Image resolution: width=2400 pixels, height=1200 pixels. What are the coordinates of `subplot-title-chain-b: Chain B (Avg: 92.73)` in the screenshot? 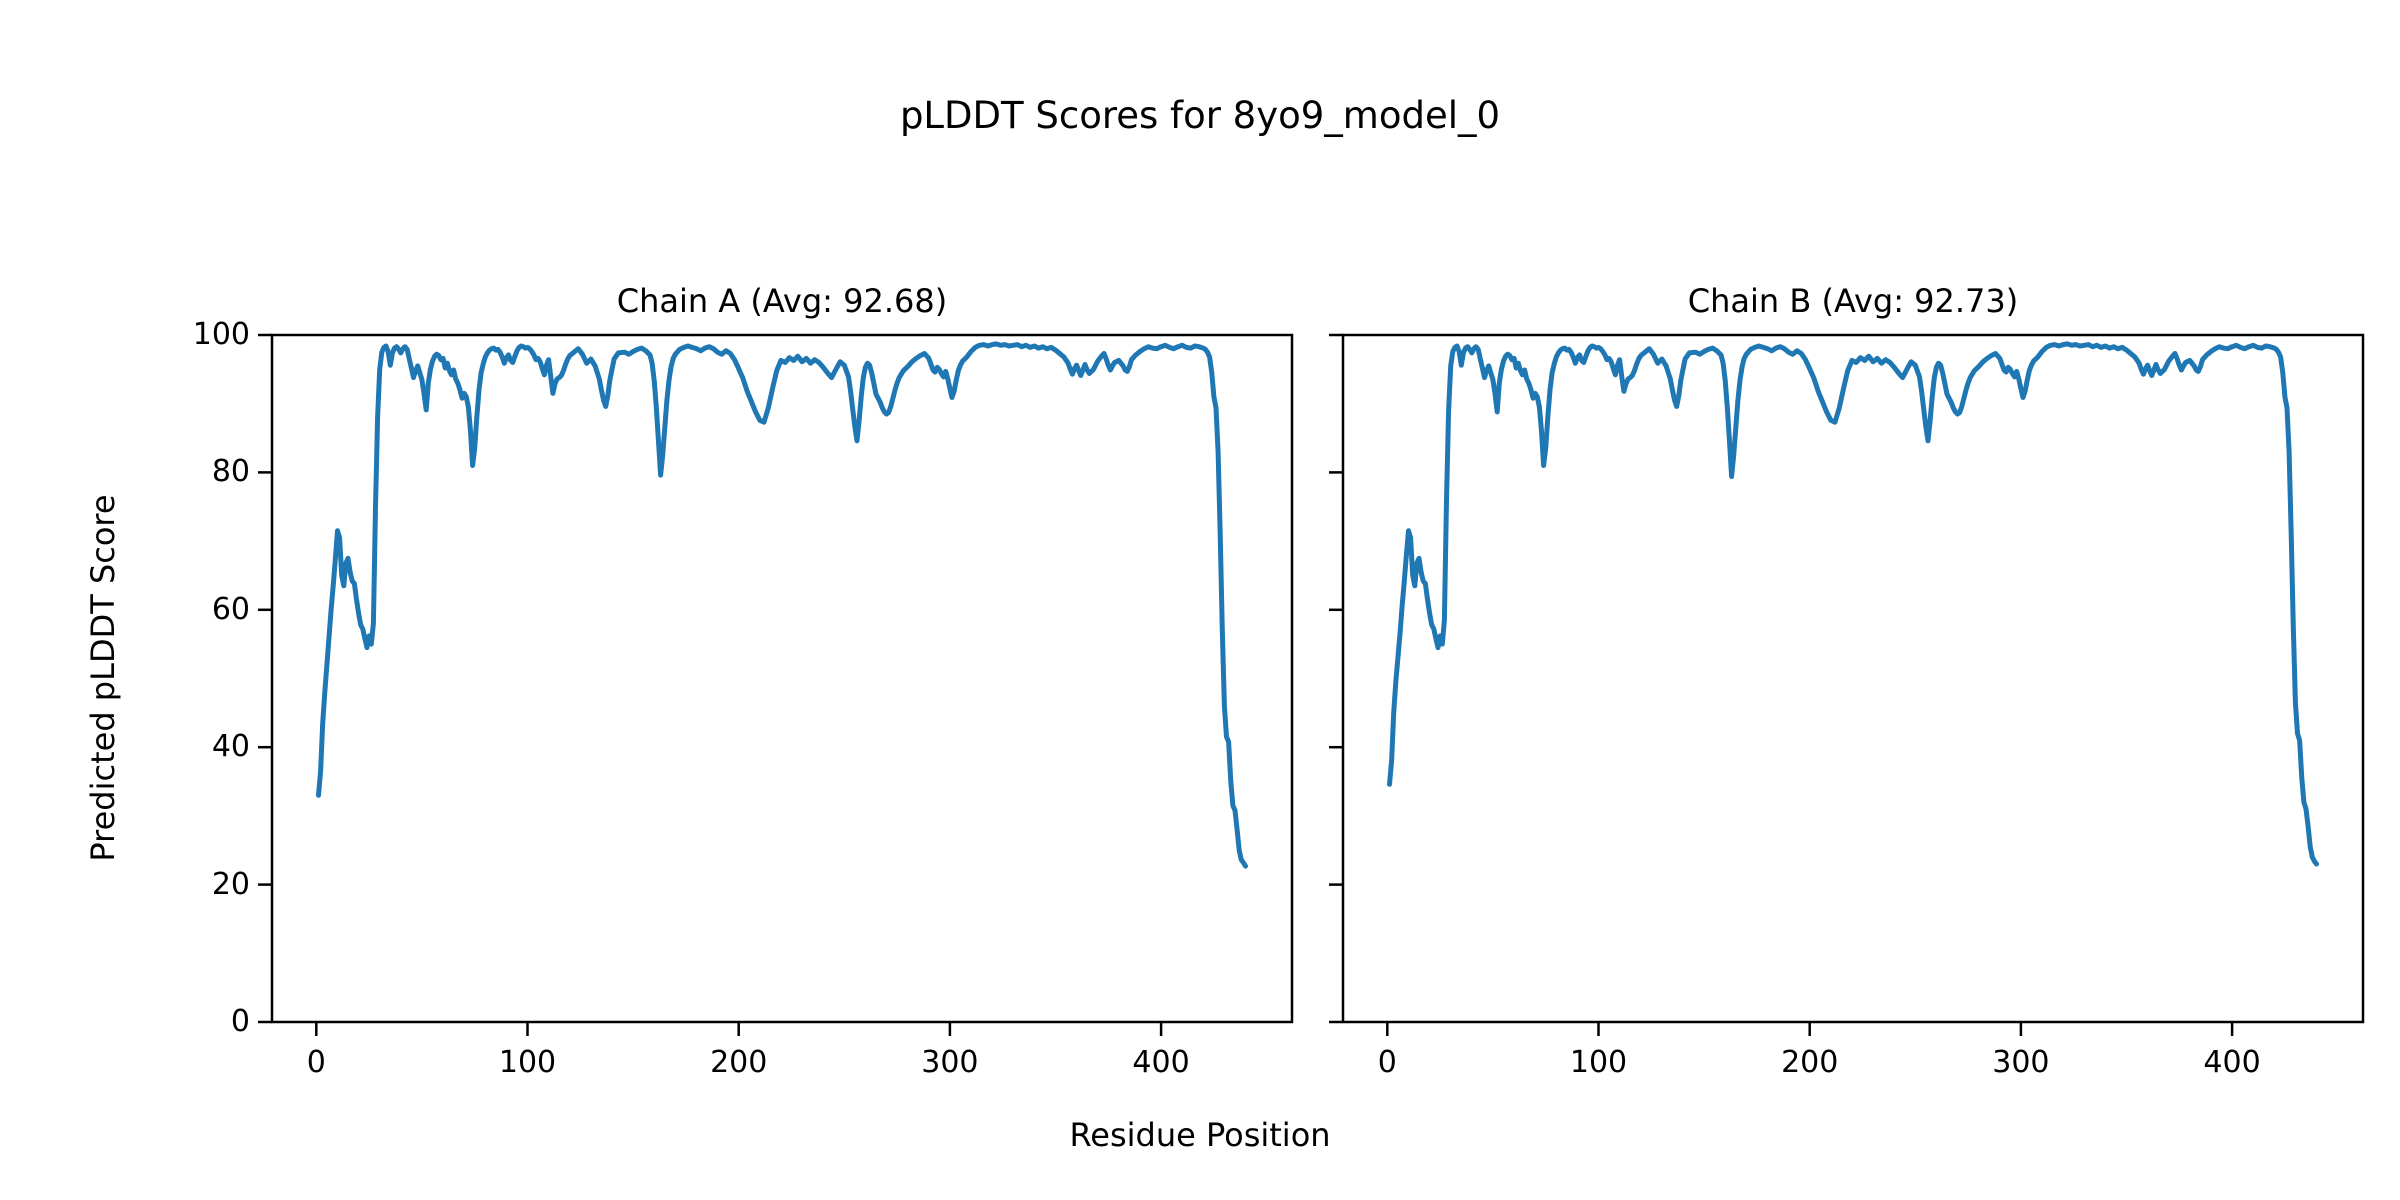 It's located at (1853, 301).